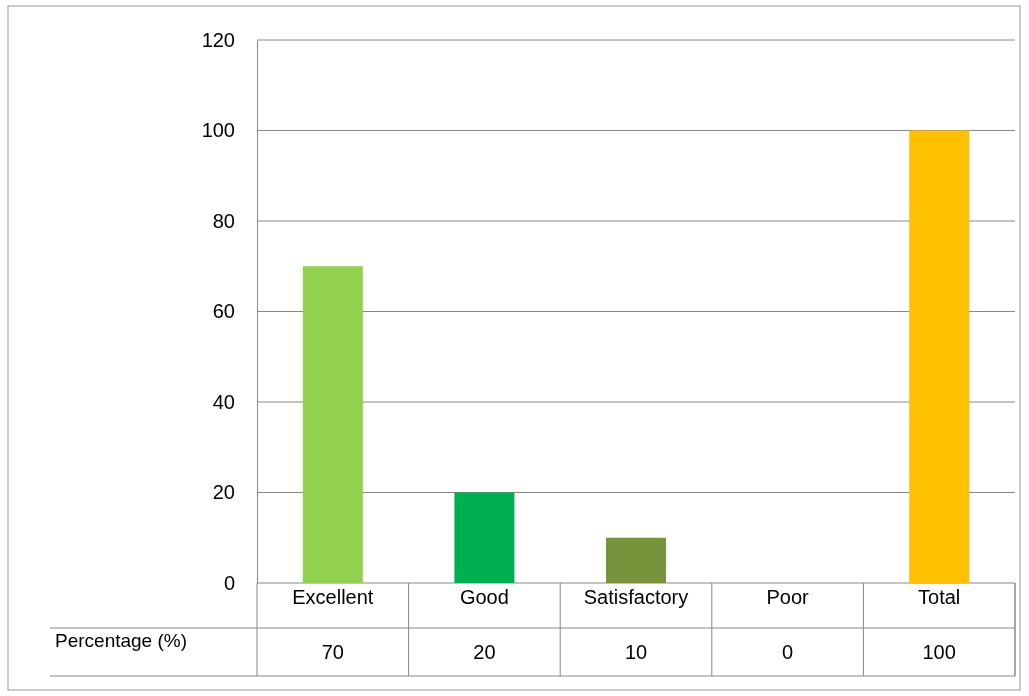 The image size is (1029, 696). Describe the element at coordinates (223, 492) in the screenshot. I see `y-tick-label: 20` at that location.